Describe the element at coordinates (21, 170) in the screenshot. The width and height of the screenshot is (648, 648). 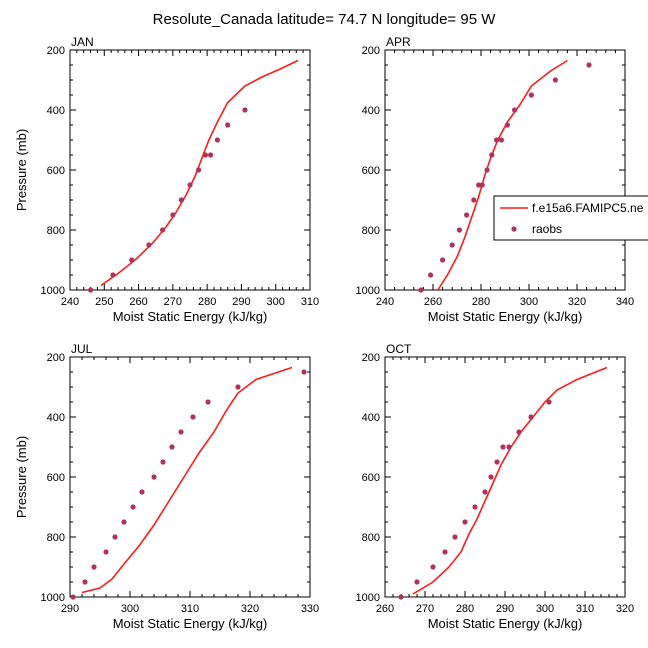
I see `y-axis-label-jan: Pressure (mb)` at that location.